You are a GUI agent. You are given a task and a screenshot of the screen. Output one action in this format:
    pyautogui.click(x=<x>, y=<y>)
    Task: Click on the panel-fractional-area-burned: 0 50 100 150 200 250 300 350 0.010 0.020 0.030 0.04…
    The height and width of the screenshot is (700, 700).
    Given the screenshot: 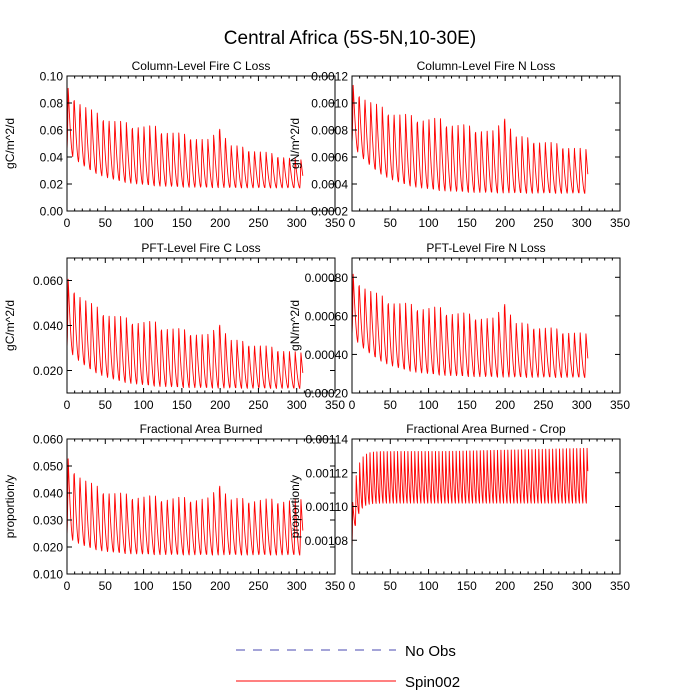 What is the action you would take?
    pyautogui.click(x=174, y=507)
    